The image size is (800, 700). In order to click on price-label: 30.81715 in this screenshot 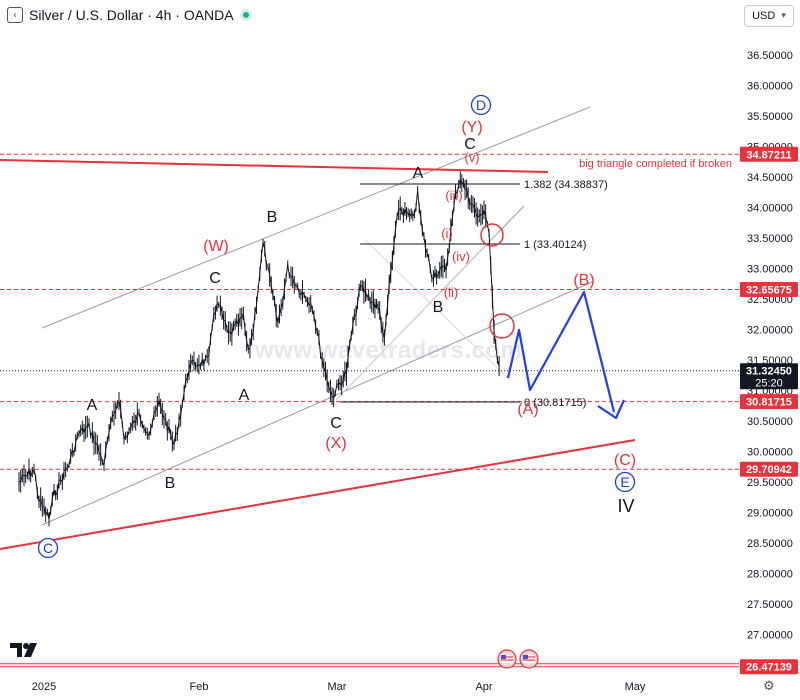, I will do `click(769, 403)`.